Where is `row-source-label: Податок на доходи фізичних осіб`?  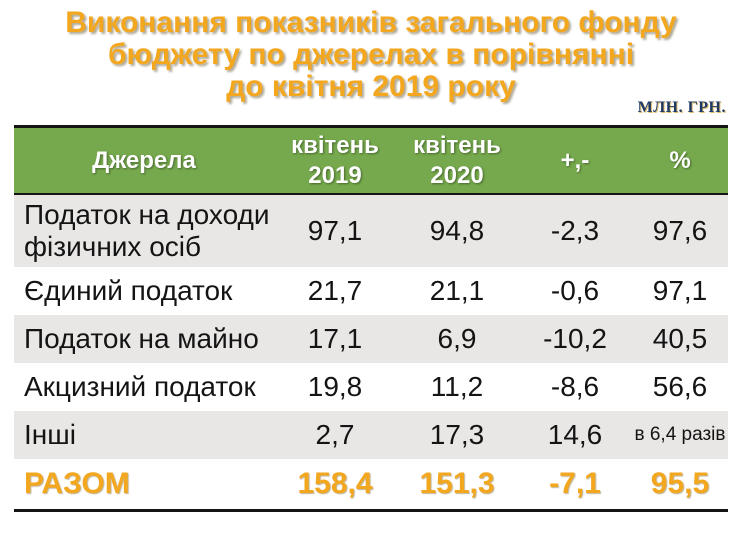
row-source-label: Податок на доходи фізичних осіб is located at coordinates (147, 230).